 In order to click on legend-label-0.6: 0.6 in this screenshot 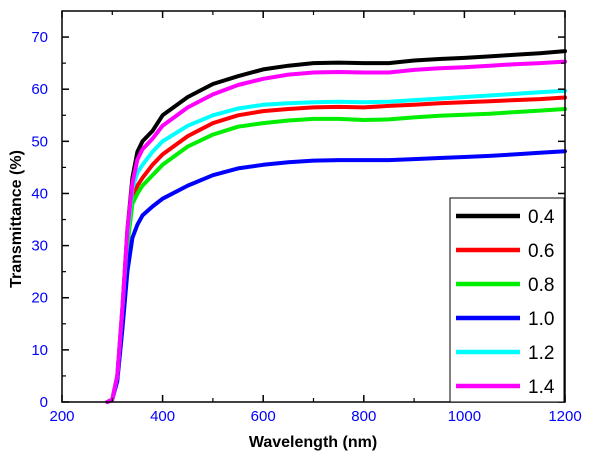, I will do `click(541, 251)`.